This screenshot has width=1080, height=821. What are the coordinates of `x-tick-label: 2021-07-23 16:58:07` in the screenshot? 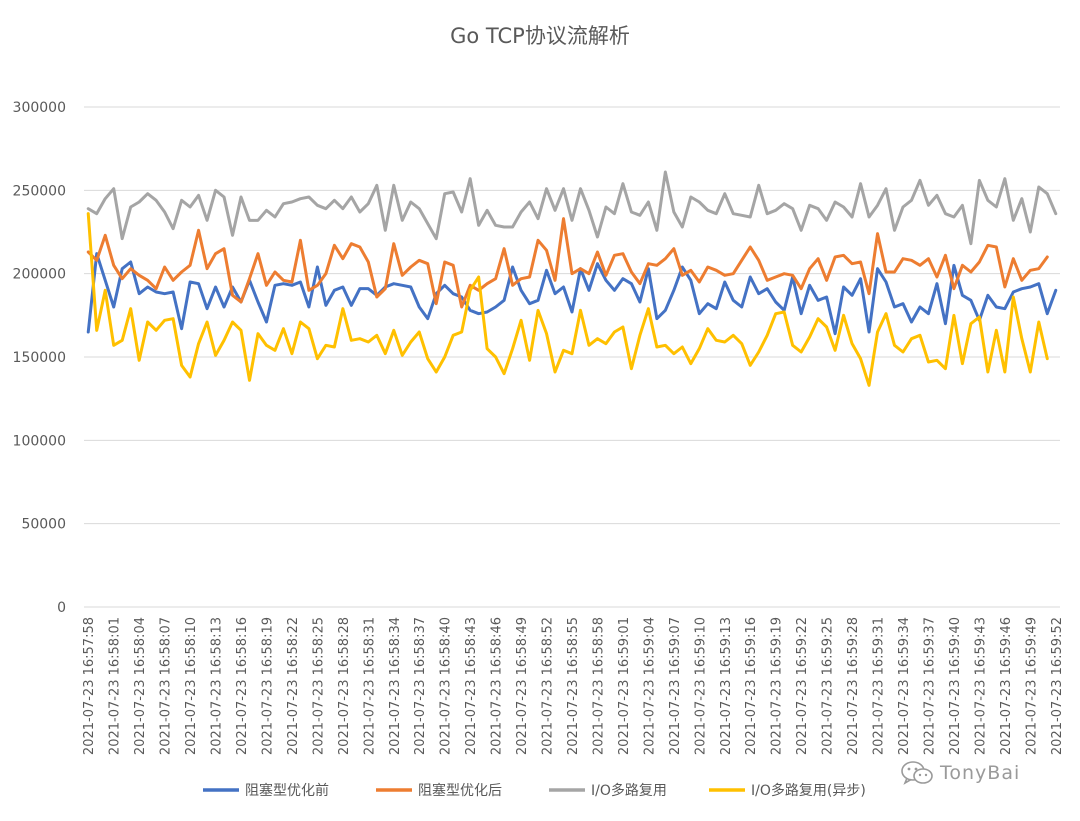 It's located at (166, 686).